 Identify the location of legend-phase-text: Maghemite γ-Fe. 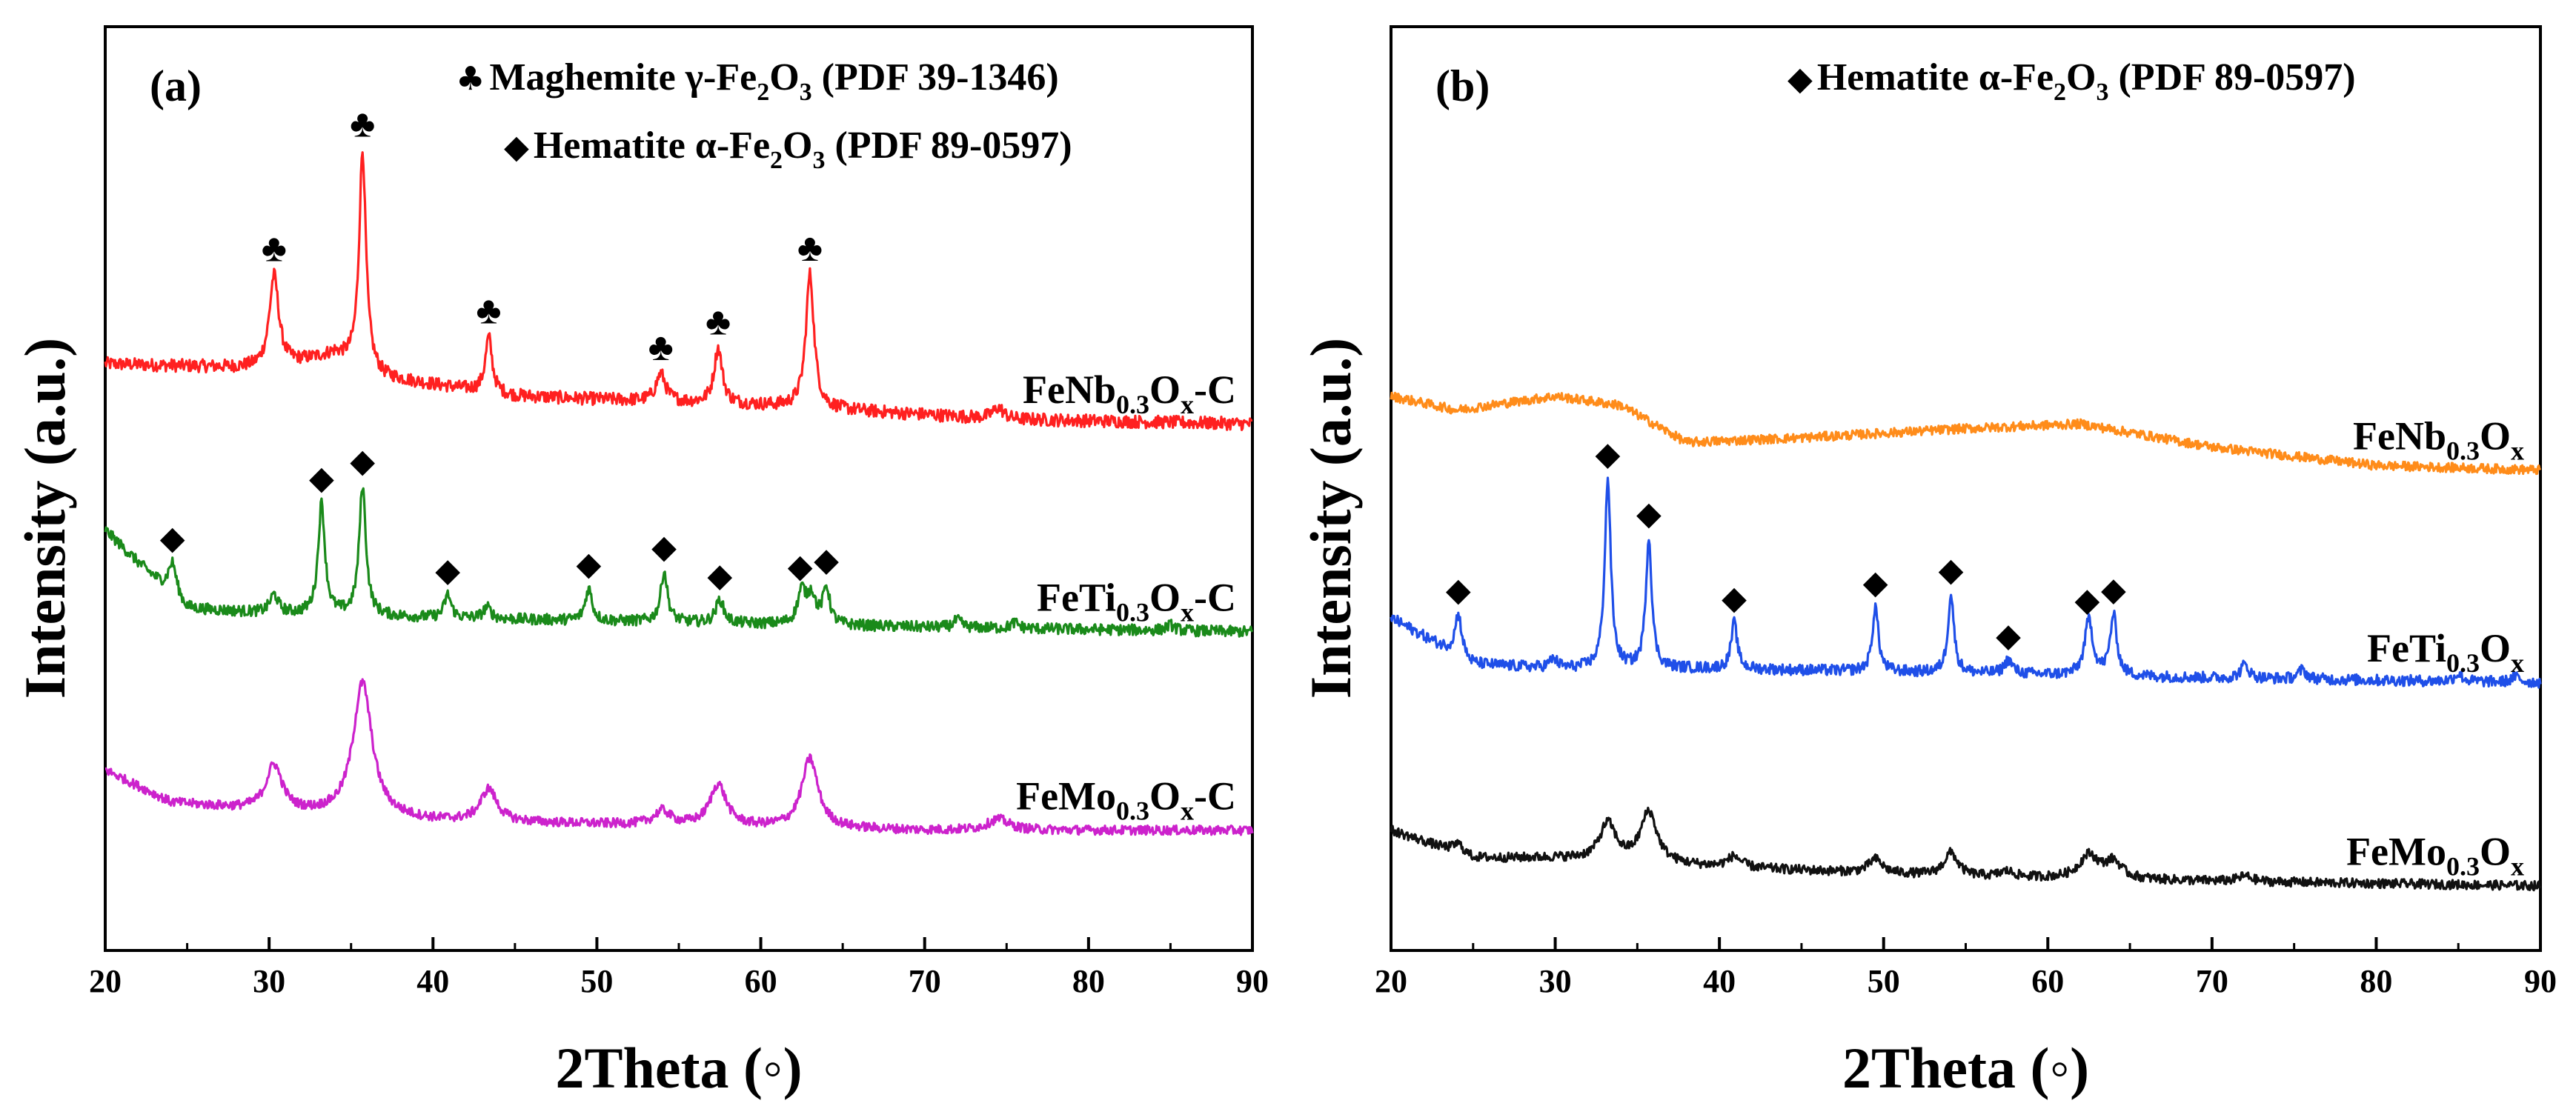
(623, 78).